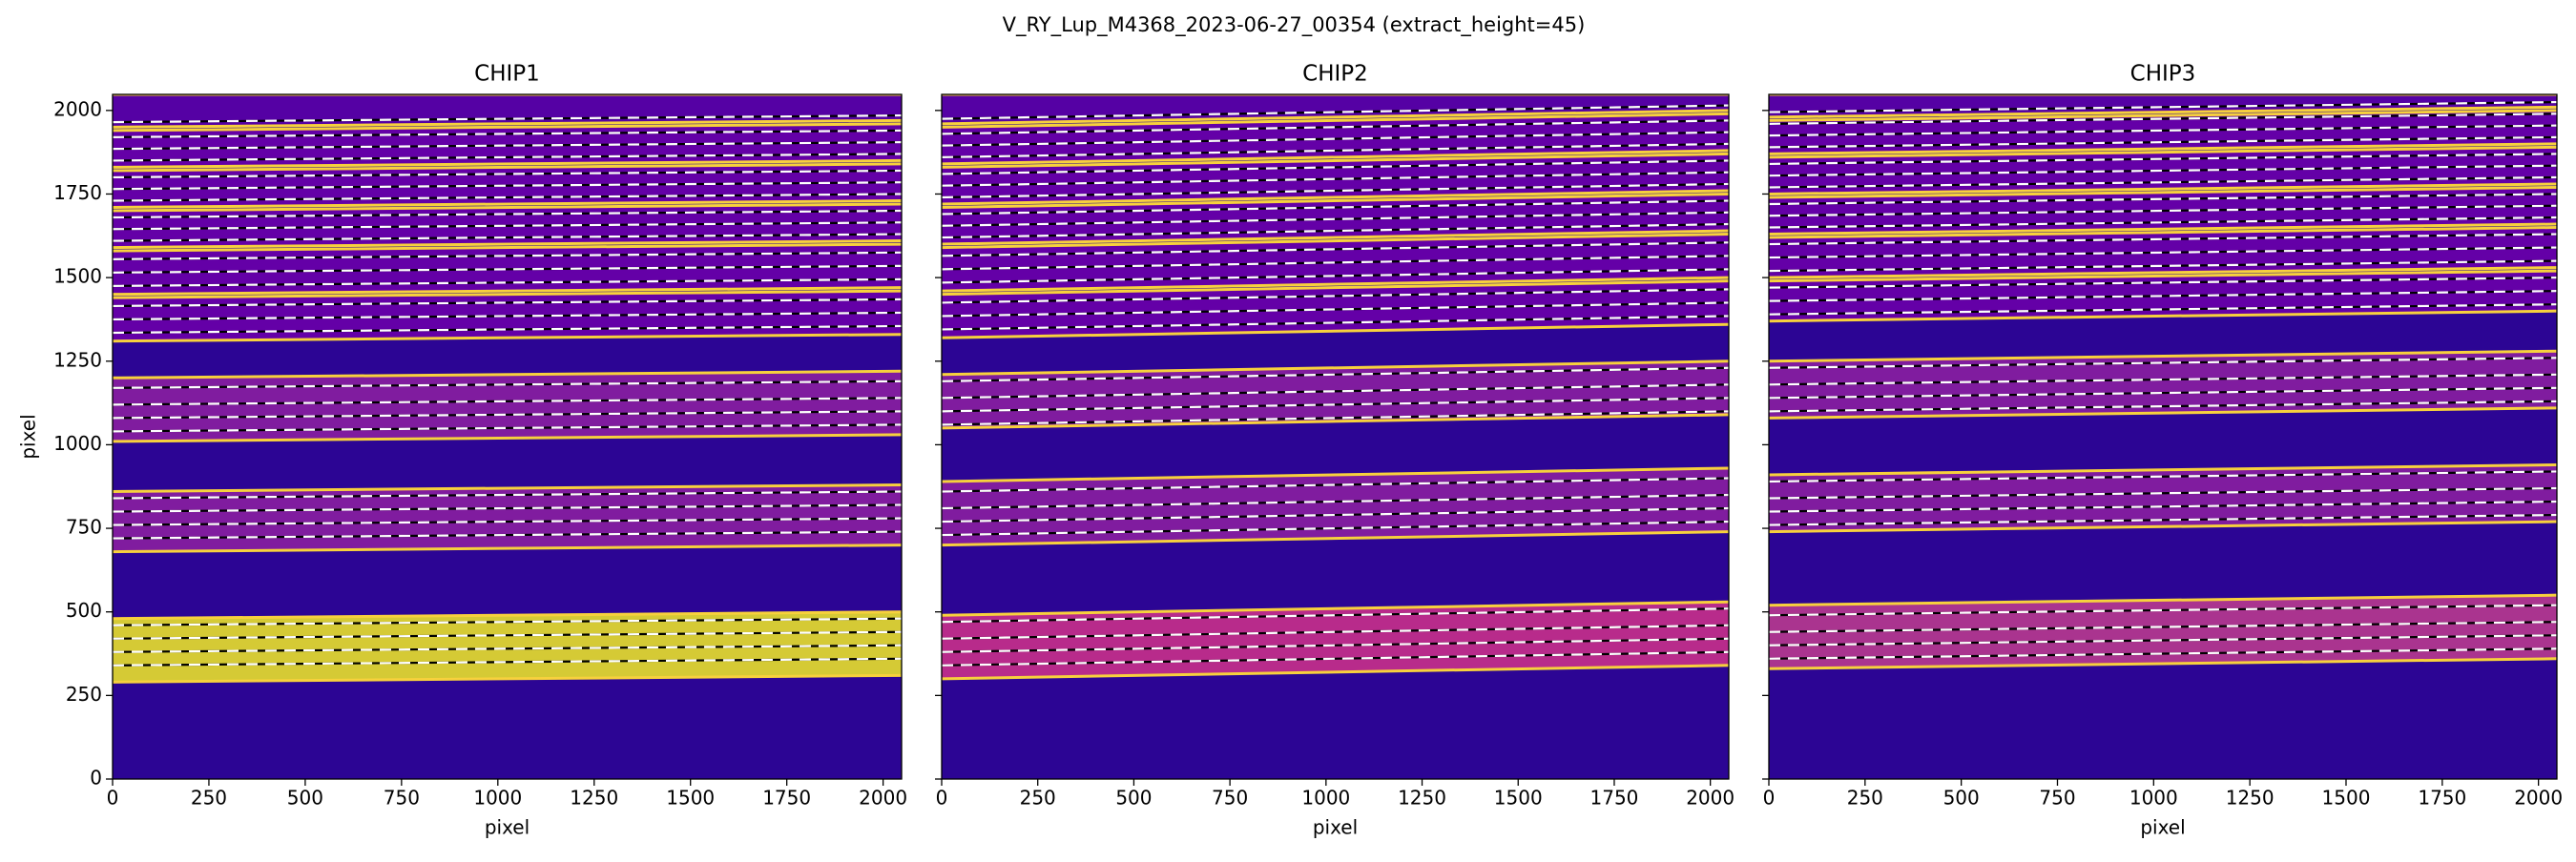 The height and width of the screenshot is (862, 2576). What do you see at coordinates (883, 798) in the screenshot?
I see `x-tick-label: 2000` at bounding box center [883, 798].